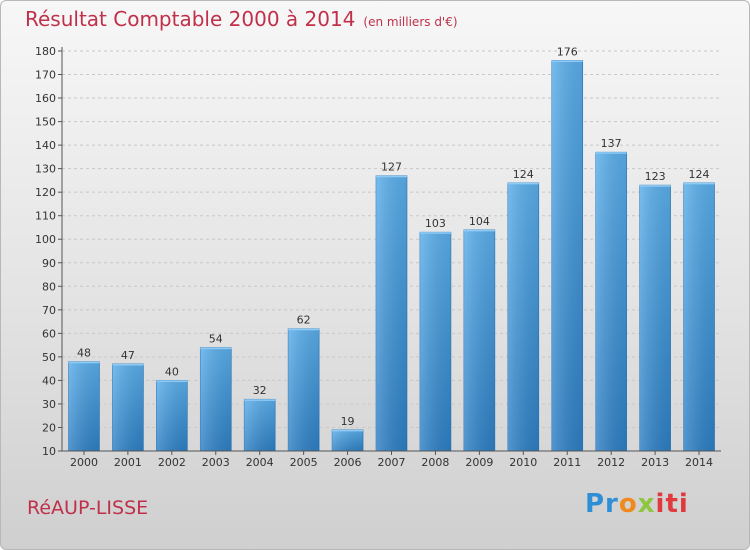  Describe the element at coordinates (348, 421) in the screenshot. I see `bar-value-label: 19` at that location.